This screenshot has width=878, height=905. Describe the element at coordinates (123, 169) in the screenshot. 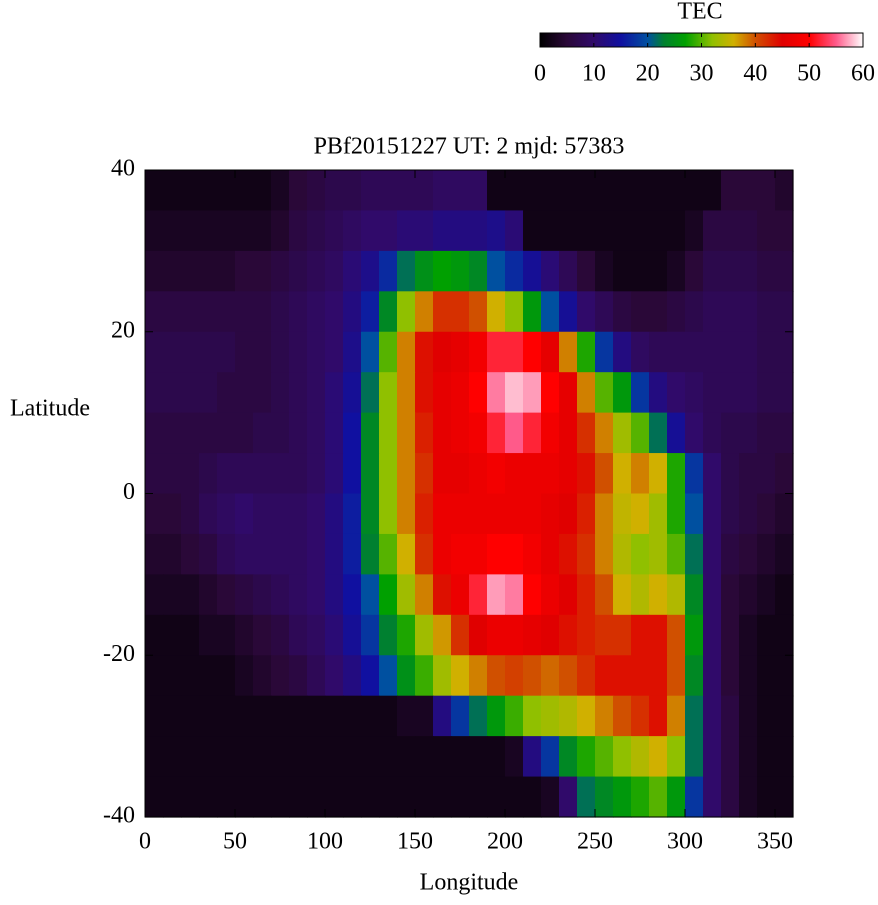

I see `y-tick-label: 40` at that location.